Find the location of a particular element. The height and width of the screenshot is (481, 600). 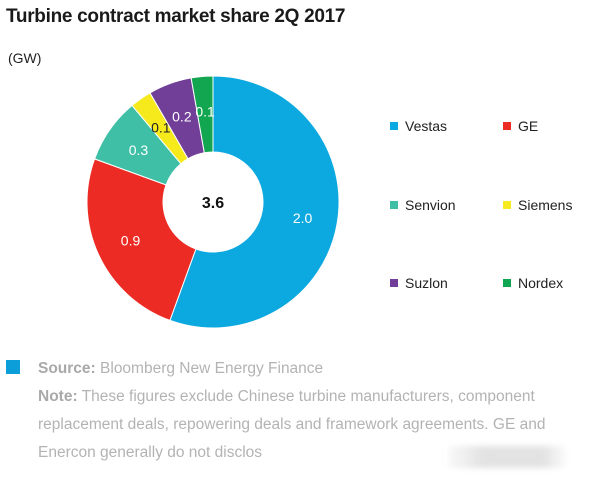

blurred-overlay is located at coordinates (507, 457).